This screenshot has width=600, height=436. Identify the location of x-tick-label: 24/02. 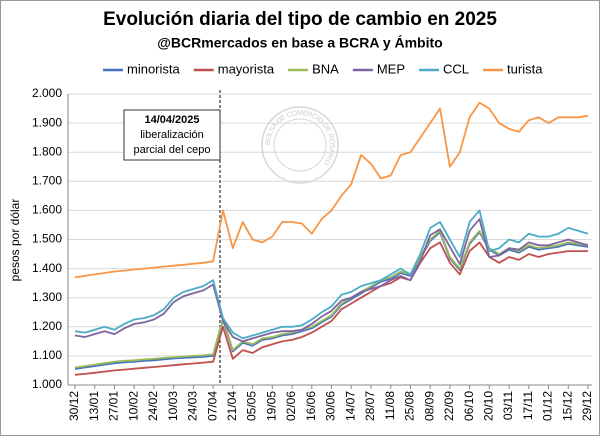
(153, 406).